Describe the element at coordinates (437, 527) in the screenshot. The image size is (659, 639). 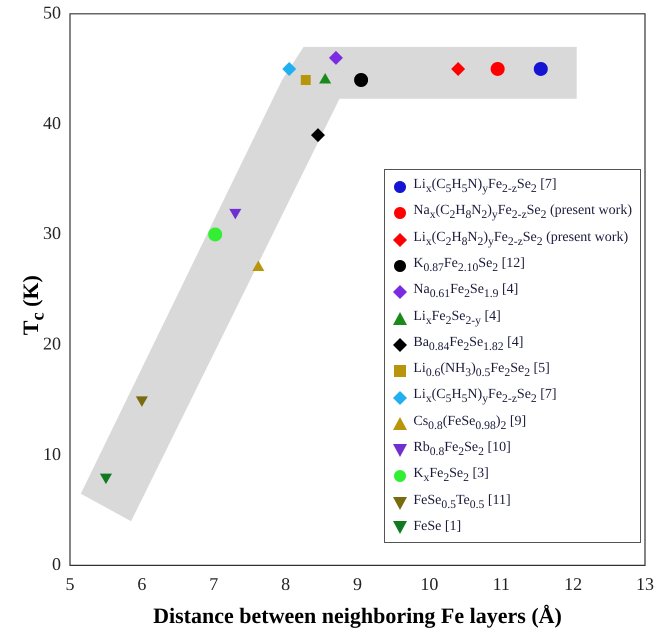
I see `legend-label: FeSe [1]` at that location.